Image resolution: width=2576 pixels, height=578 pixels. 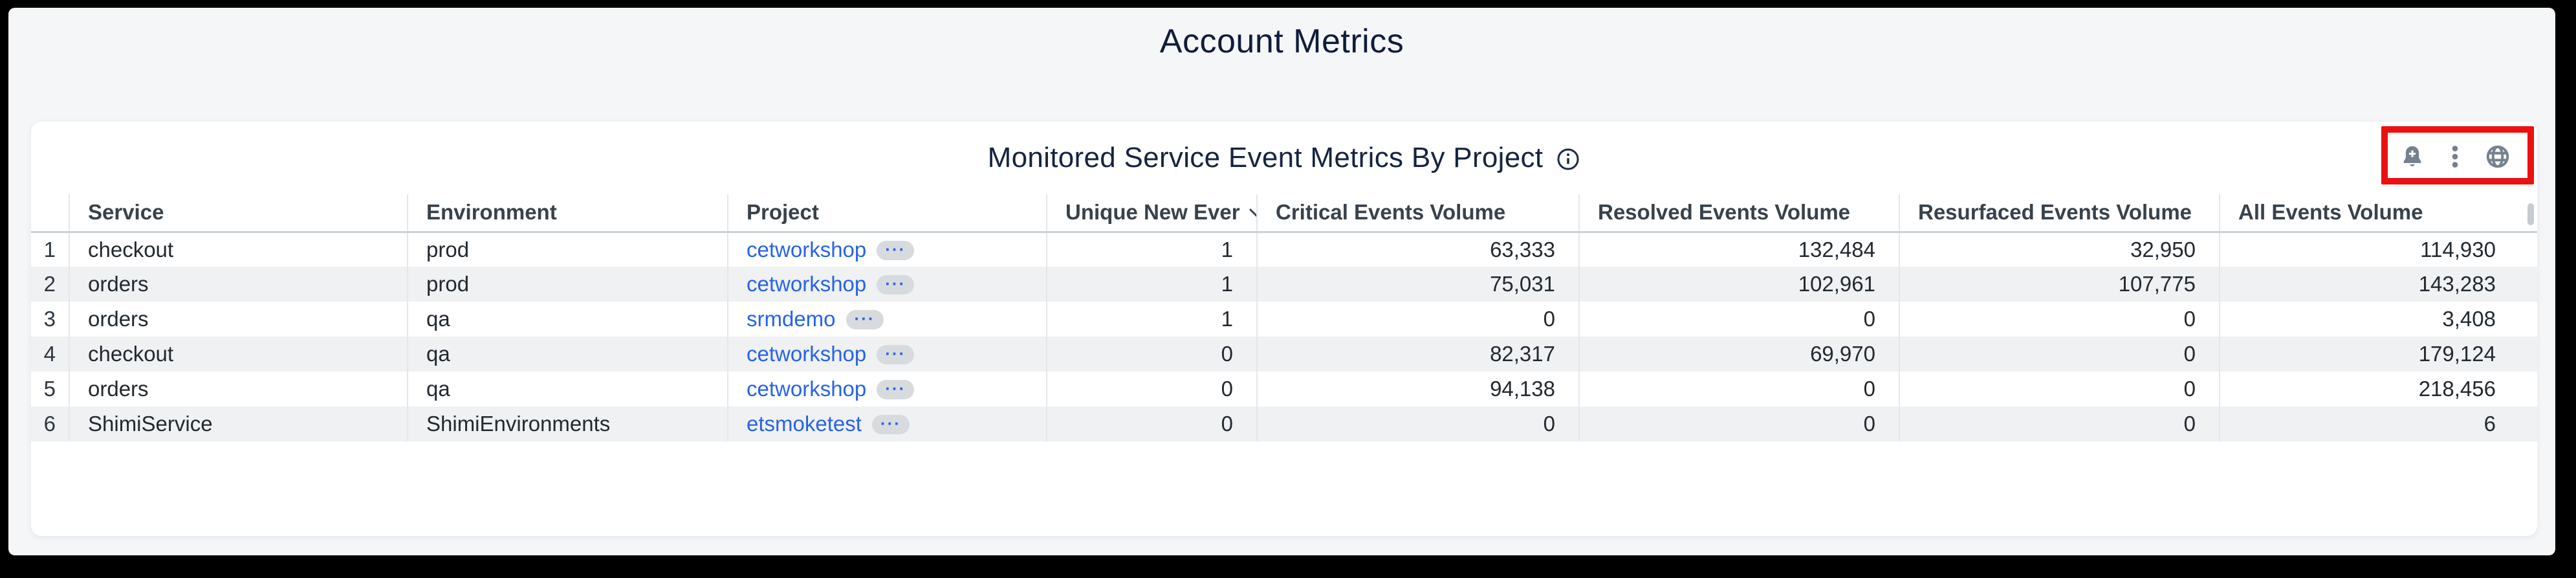 What do you see at coordinates (50, 213) in the screenshot?
I see `header-rownum` at bounding box center [50, 213].